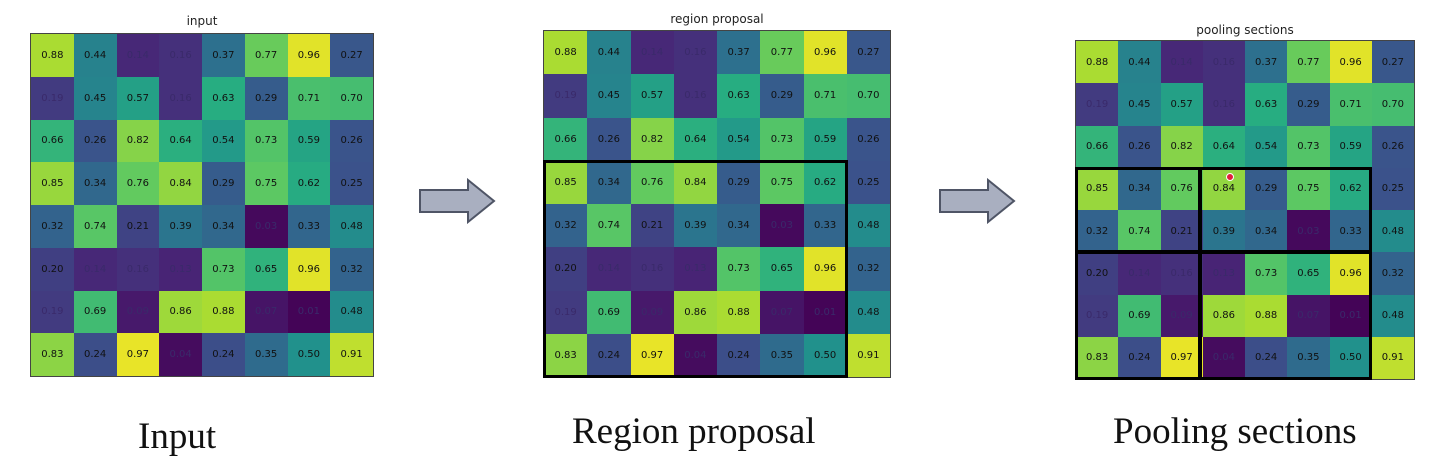 The height and width of the screenshot is (469, 1447). What do you see at coordinates (566, 269) in the screenshot?
I see `matrix-cell: 0.20` at bounding box center [566, 269].